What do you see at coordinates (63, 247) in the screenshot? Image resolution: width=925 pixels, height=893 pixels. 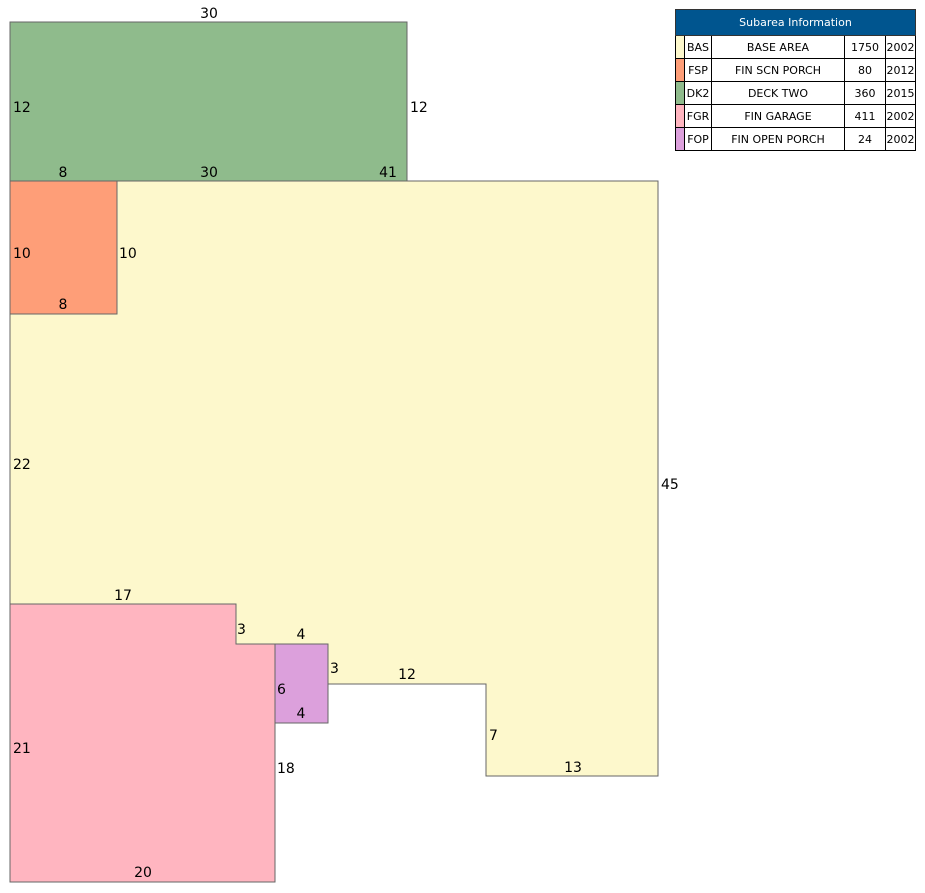 I see `area-fsp` at bounding box center [63, 247].